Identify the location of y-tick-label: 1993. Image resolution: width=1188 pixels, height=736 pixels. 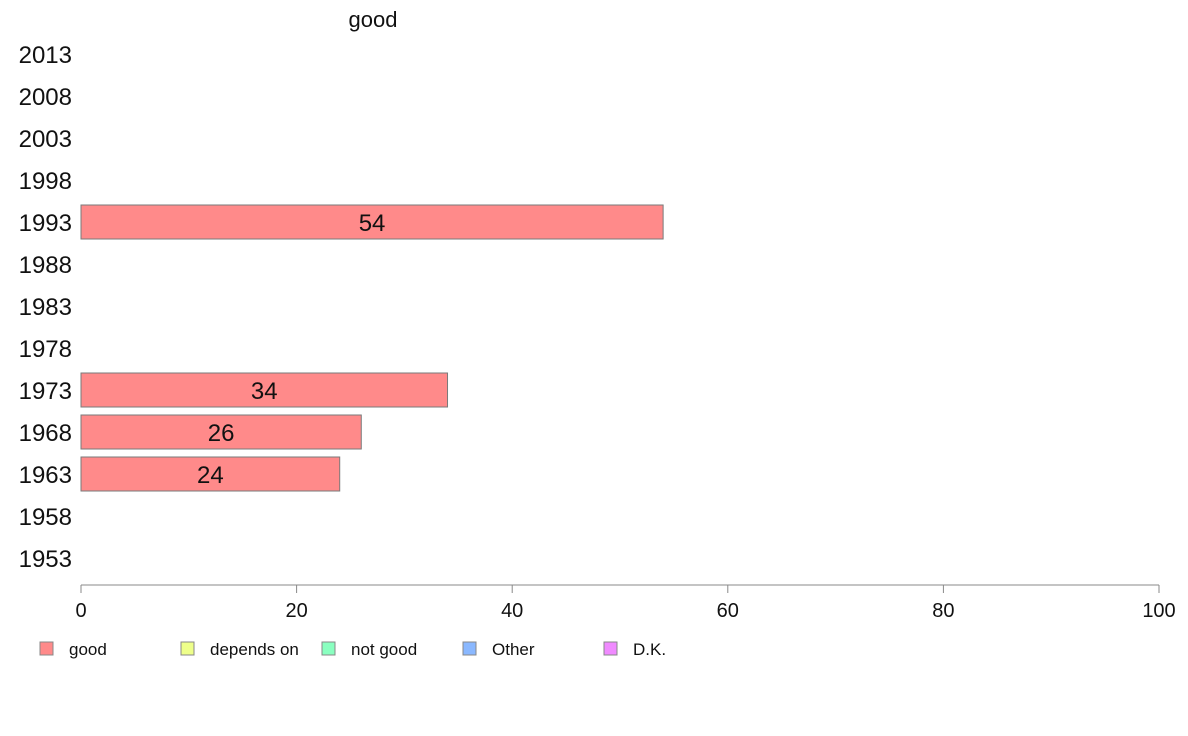
(45, 223).